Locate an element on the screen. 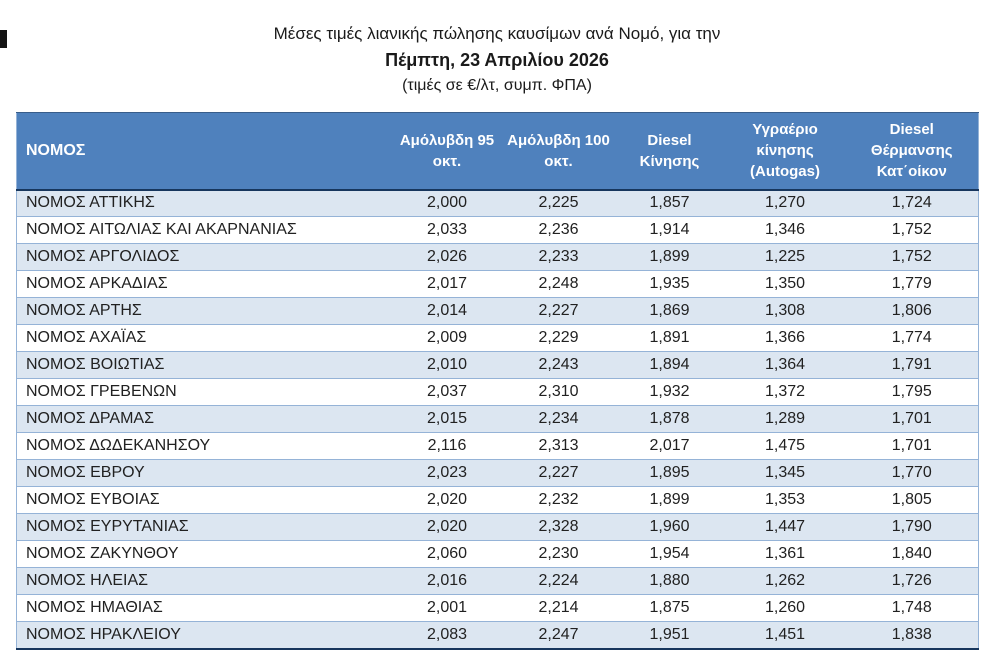  cell-unleaded-100: 2,225 is located at coordinates (558, 203).